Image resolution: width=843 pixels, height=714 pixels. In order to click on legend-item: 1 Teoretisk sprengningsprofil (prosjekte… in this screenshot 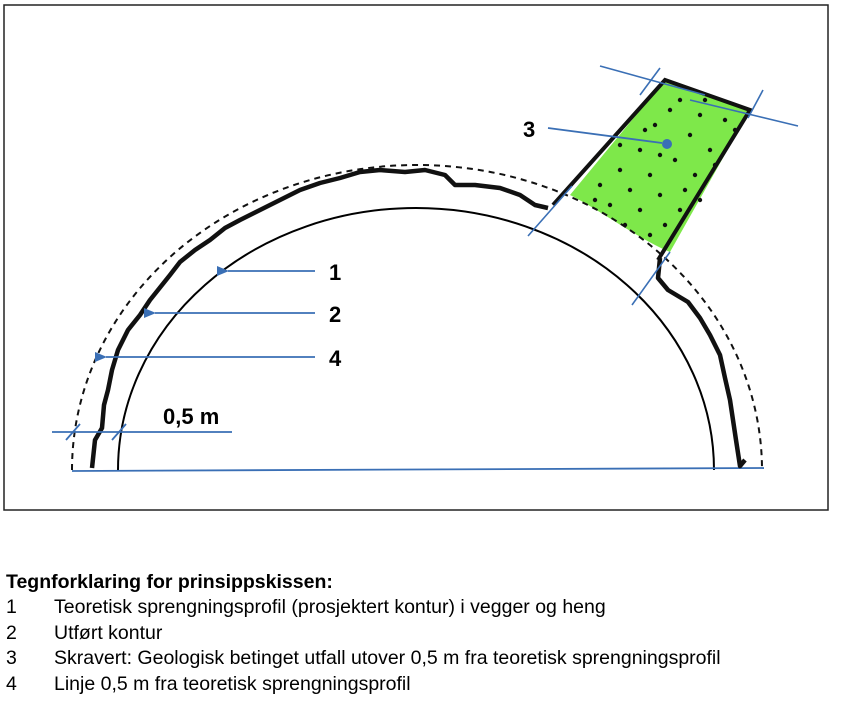, I will do `click(424, 608)`.